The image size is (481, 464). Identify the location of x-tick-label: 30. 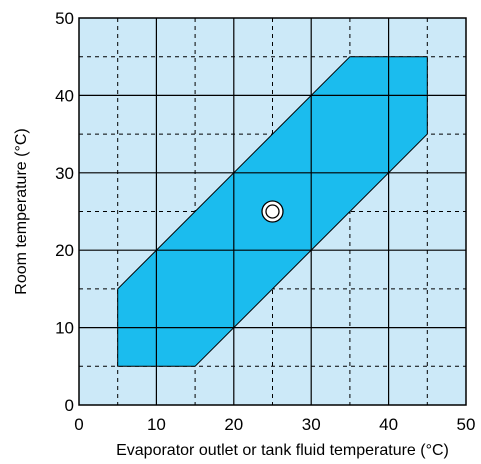
(311, 424).